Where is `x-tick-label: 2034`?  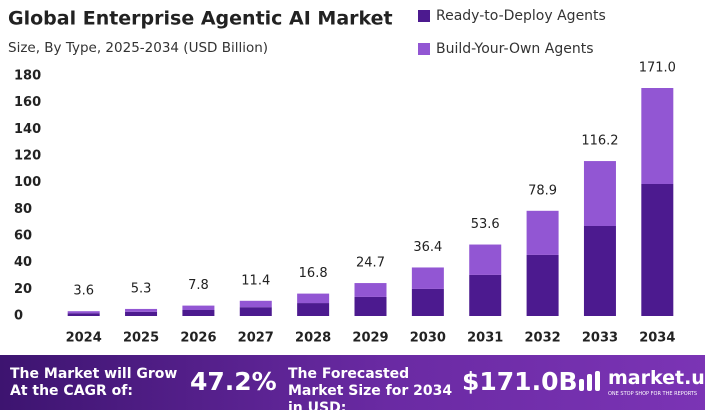
x-tick-label: 2034 is located at coordinates (657, 338).